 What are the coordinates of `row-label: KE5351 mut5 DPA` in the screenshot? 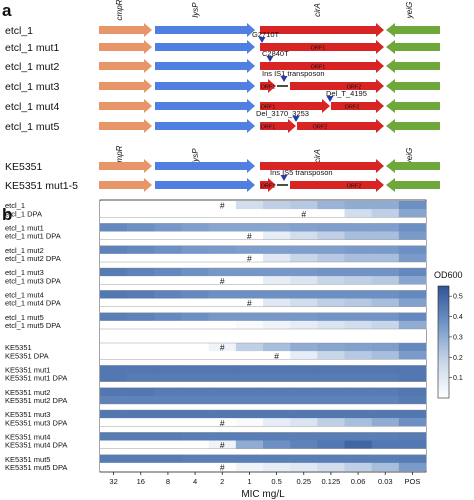 It's located at (36, 467).